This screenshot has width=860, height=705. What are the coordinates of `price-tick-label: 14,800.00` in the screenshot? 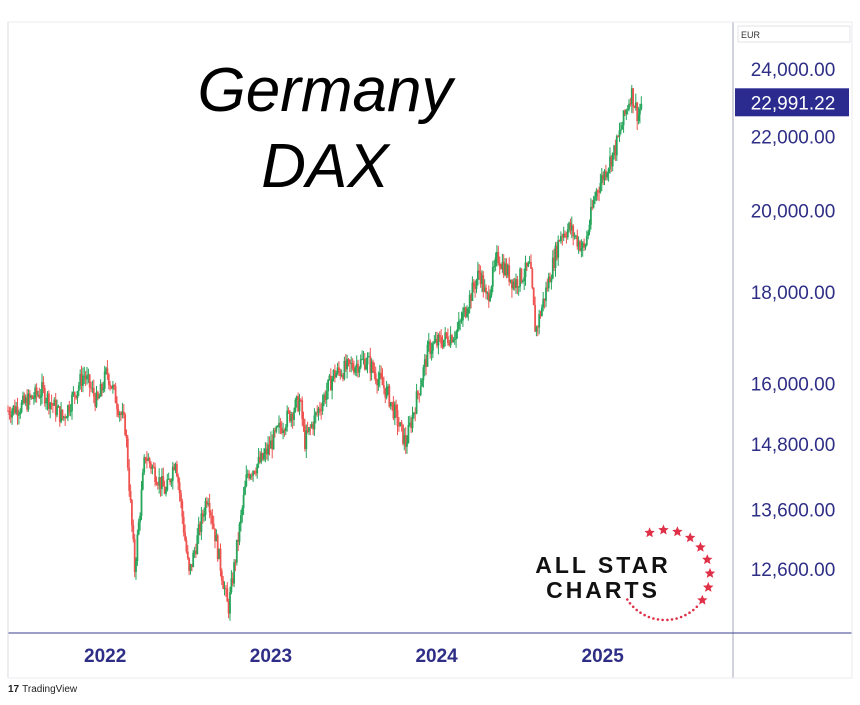 It's located at (793, 445).